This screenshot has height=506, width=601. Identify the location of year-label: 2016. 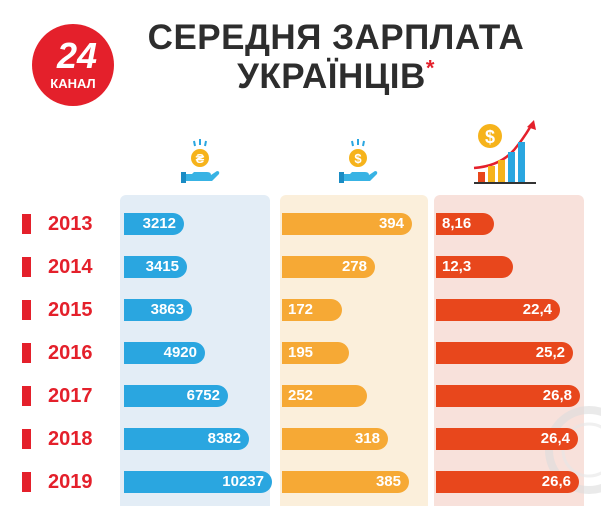
(72, 353).